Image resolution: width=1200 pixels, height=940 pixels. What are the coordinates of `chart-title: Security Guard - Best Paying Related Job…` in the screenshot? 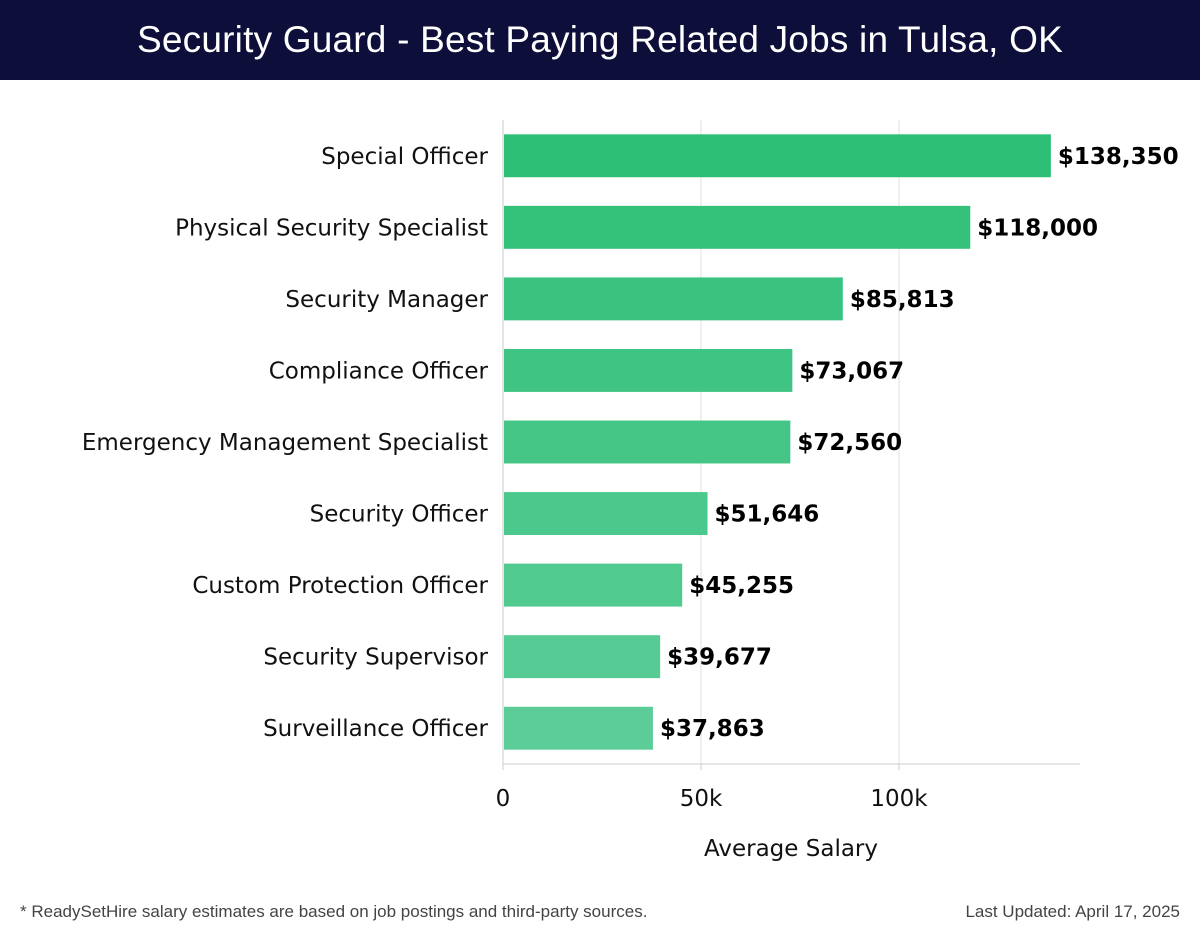 It's located at (600, 39).